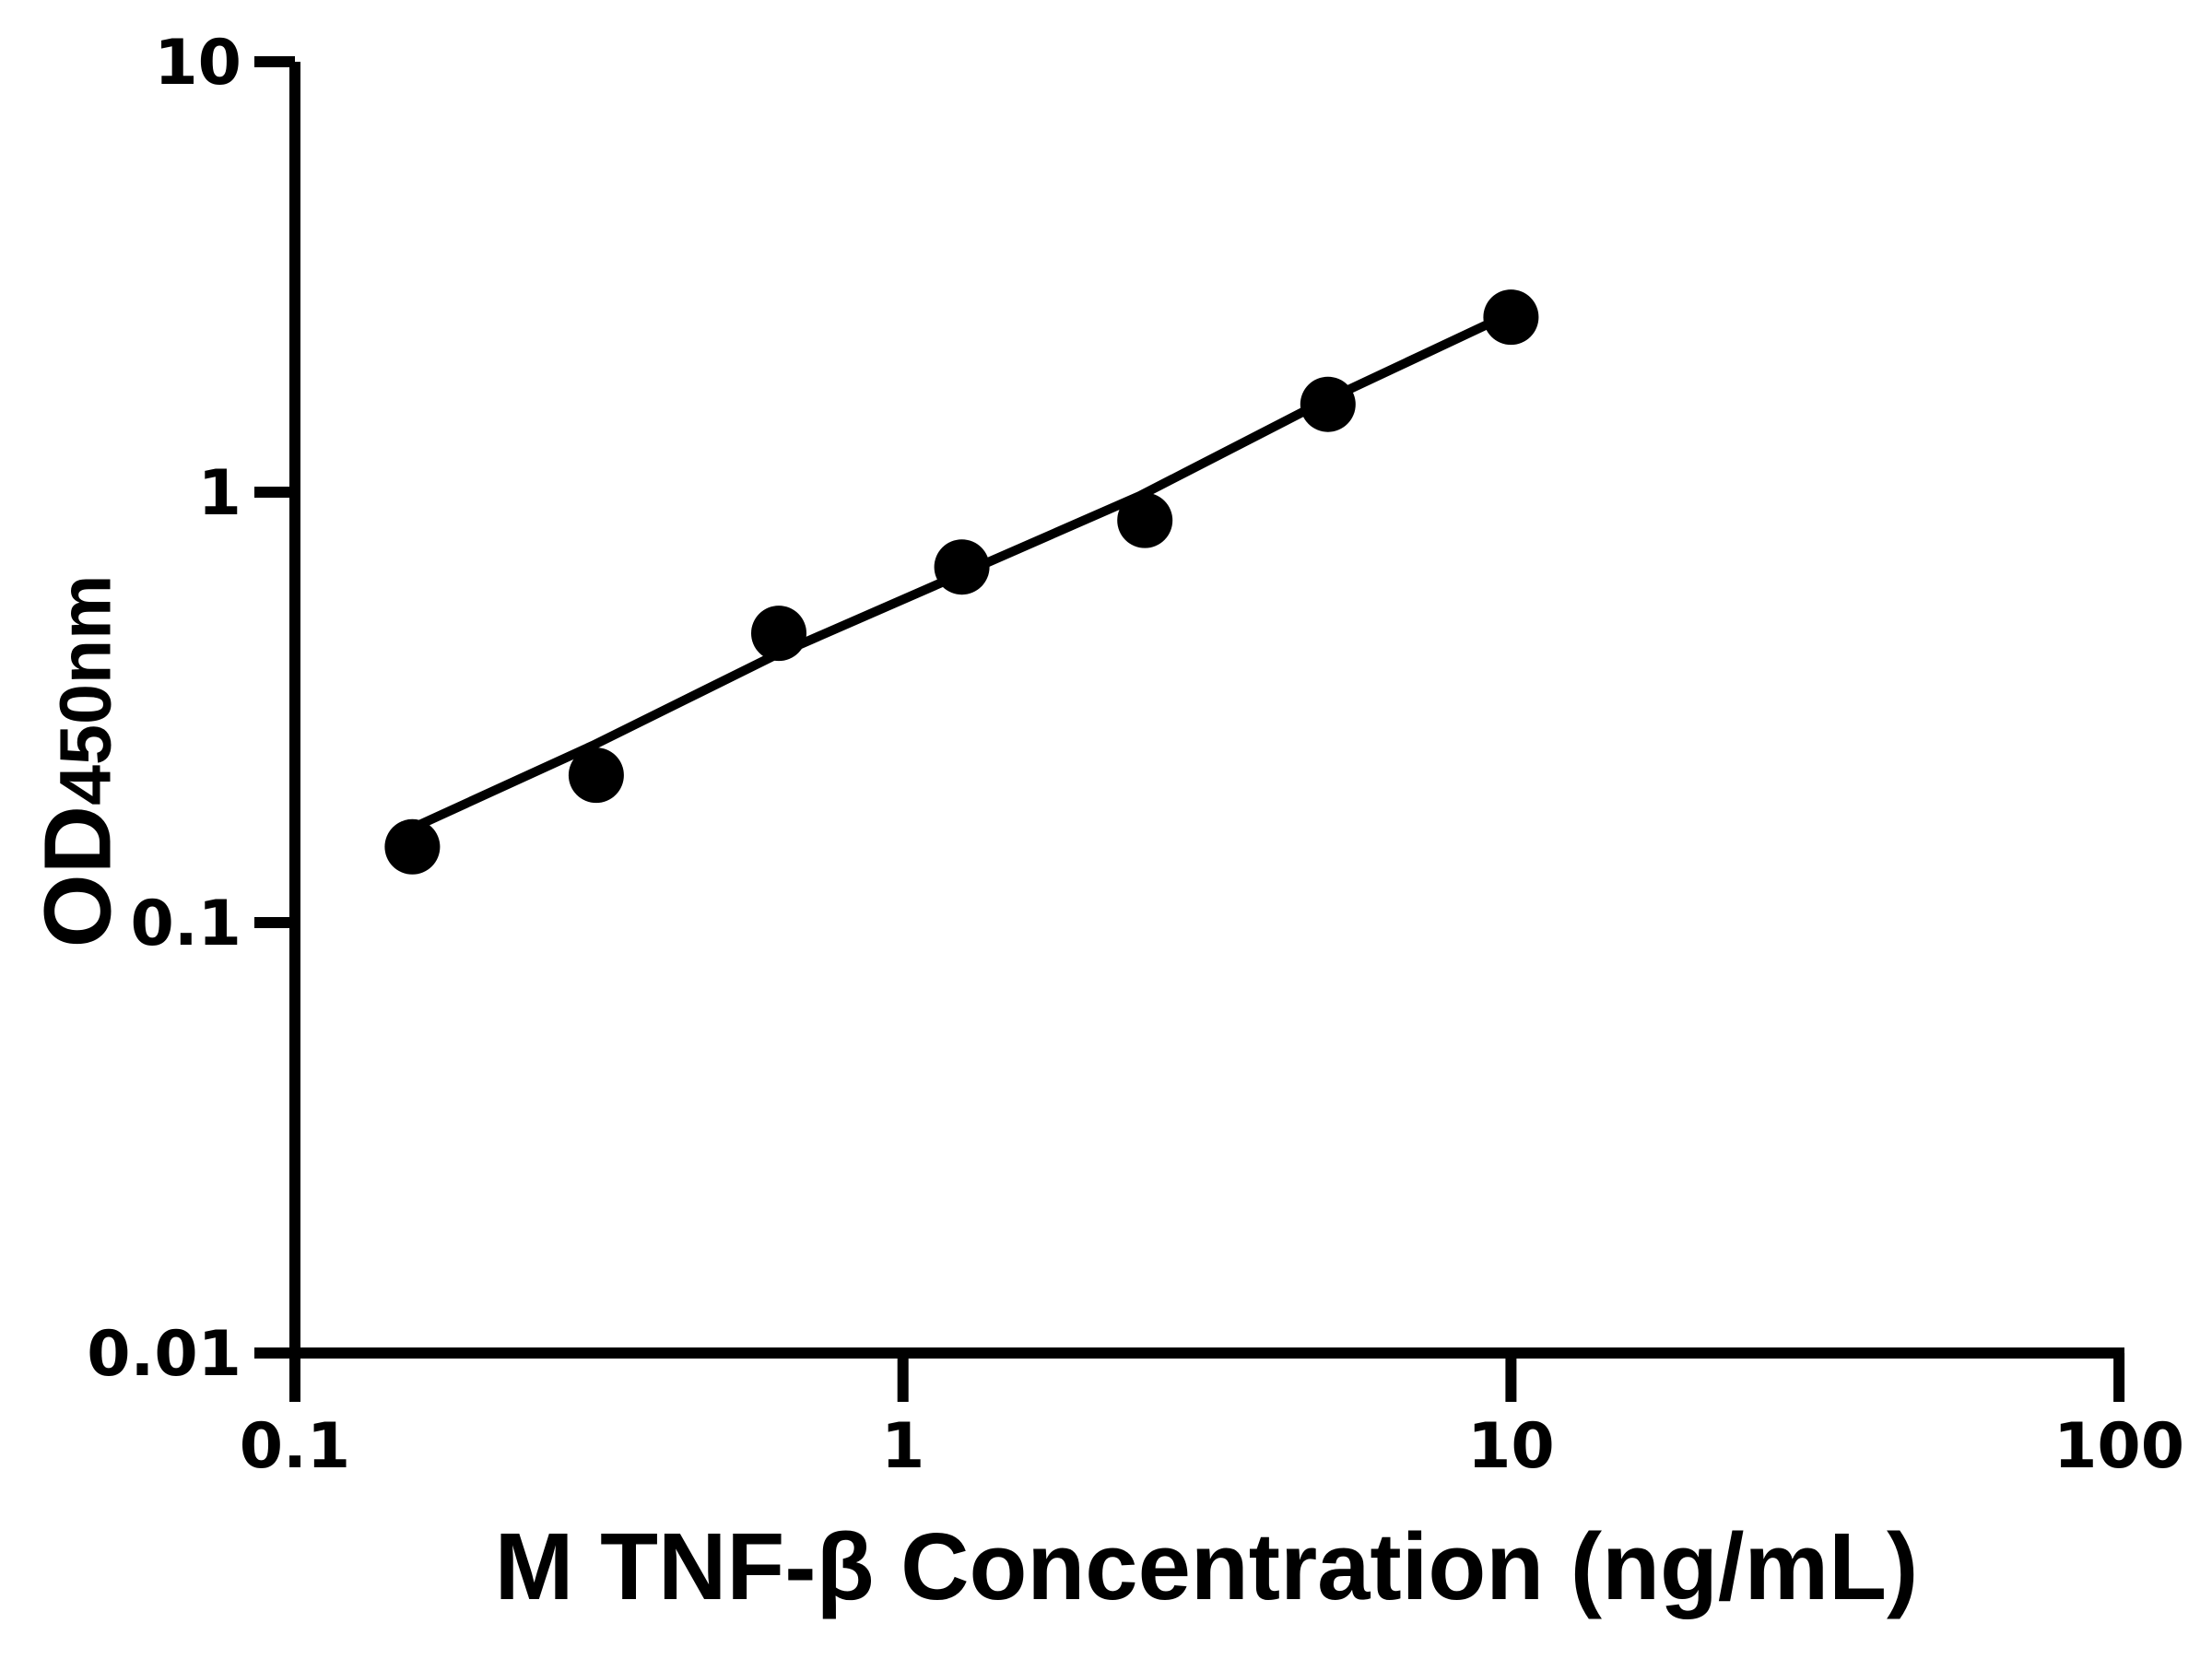 The image size is (2212, 1659). Describe the element at coordinates (903, 1446) in the screenshot. I see `x-tick-label: 1` at that location.